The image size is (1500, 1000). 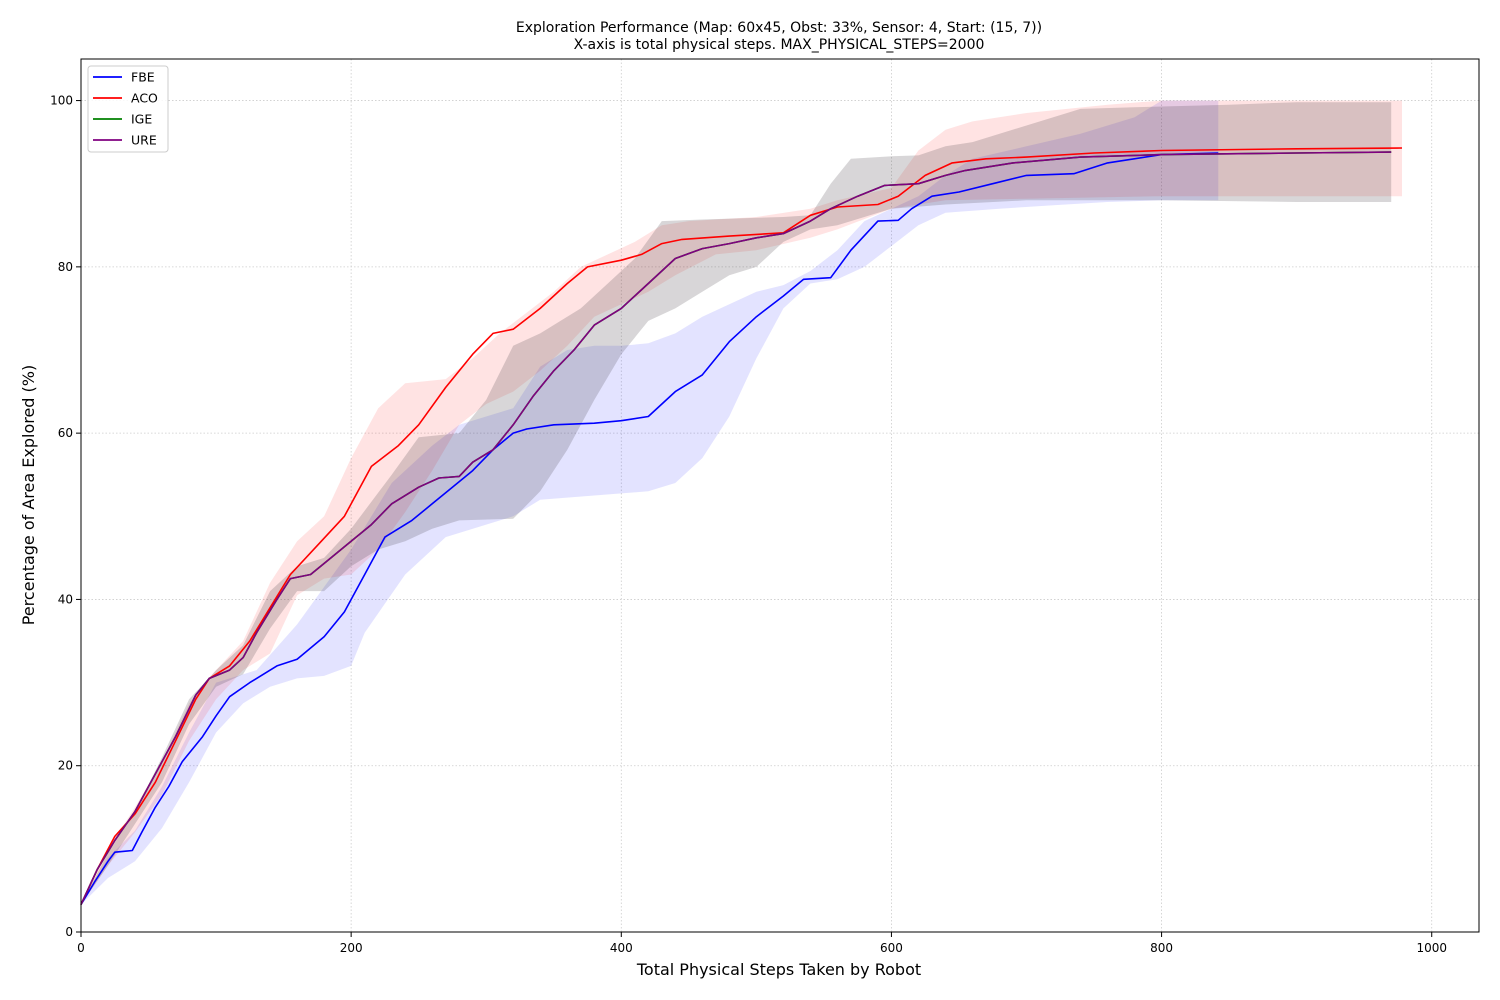 What do you see at coordinates (65, 433) in the screenshot?
I see `y-tick-label: 60` at bounding box center [65, 433].